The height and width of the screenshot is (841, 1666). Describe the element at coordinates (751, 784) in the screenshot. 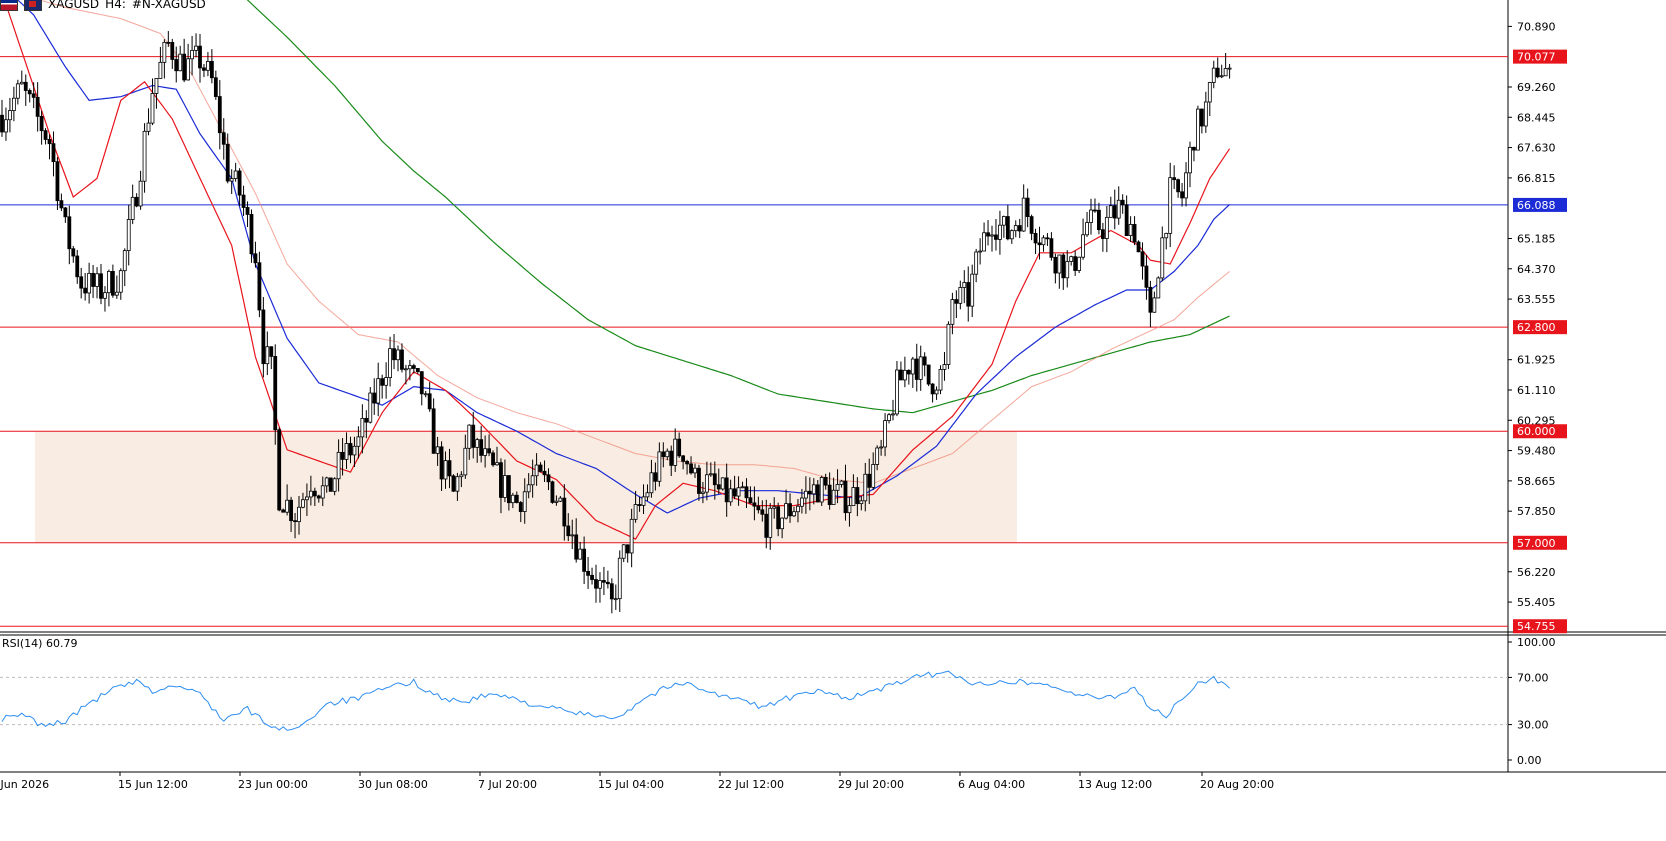

I see `time-tick-label: 22 Jul 12:00` at that location.